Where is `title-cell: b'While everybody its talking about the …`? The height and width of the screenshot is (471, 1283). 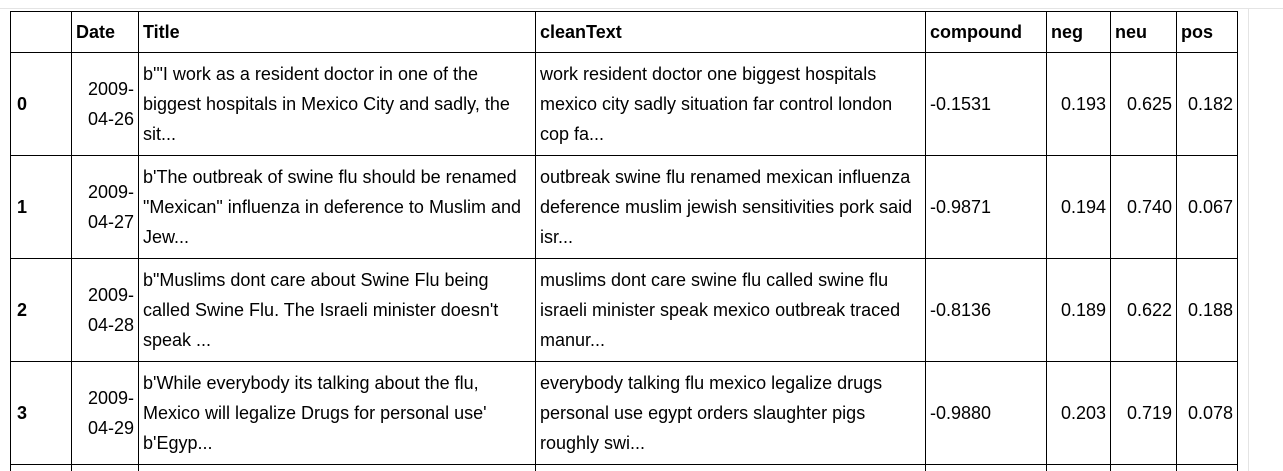
title-cell: b'While everybody its talking about the … is located at coordinates (337, 413).